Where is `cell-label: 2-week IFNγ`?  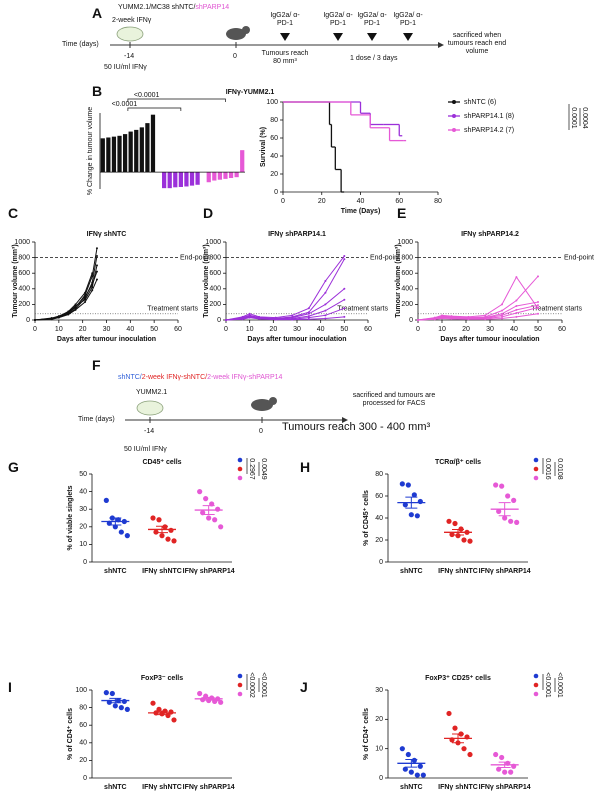
cell-label: 2-week IFNγ is located at coordinates (132, 20).